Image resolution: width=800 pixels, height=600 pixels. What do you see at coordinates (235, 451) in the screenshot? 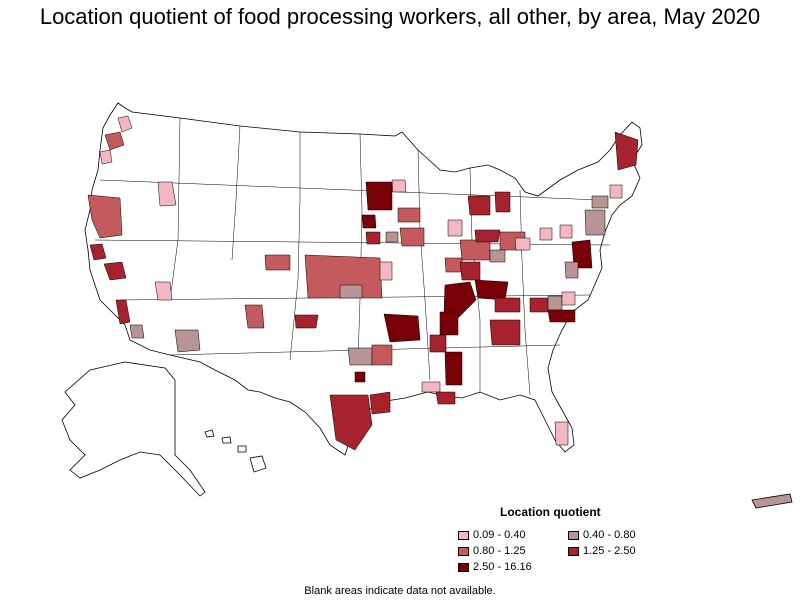
I see `hawaii-islands` at bounding box center [235, 451].